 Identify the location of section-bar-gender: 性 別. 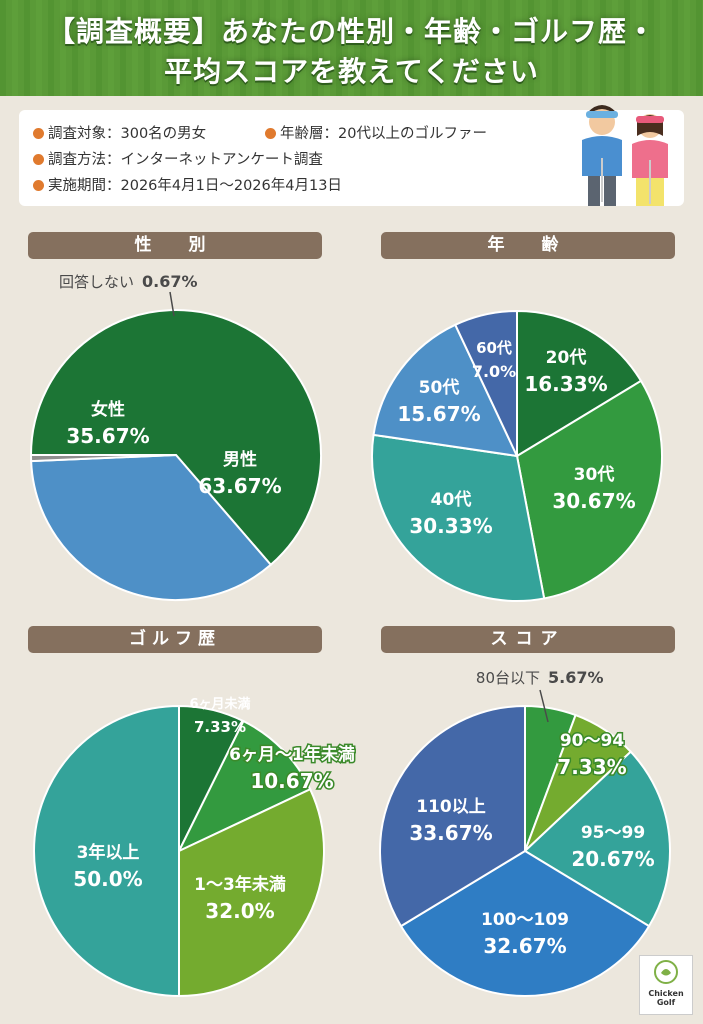
(175, 245).